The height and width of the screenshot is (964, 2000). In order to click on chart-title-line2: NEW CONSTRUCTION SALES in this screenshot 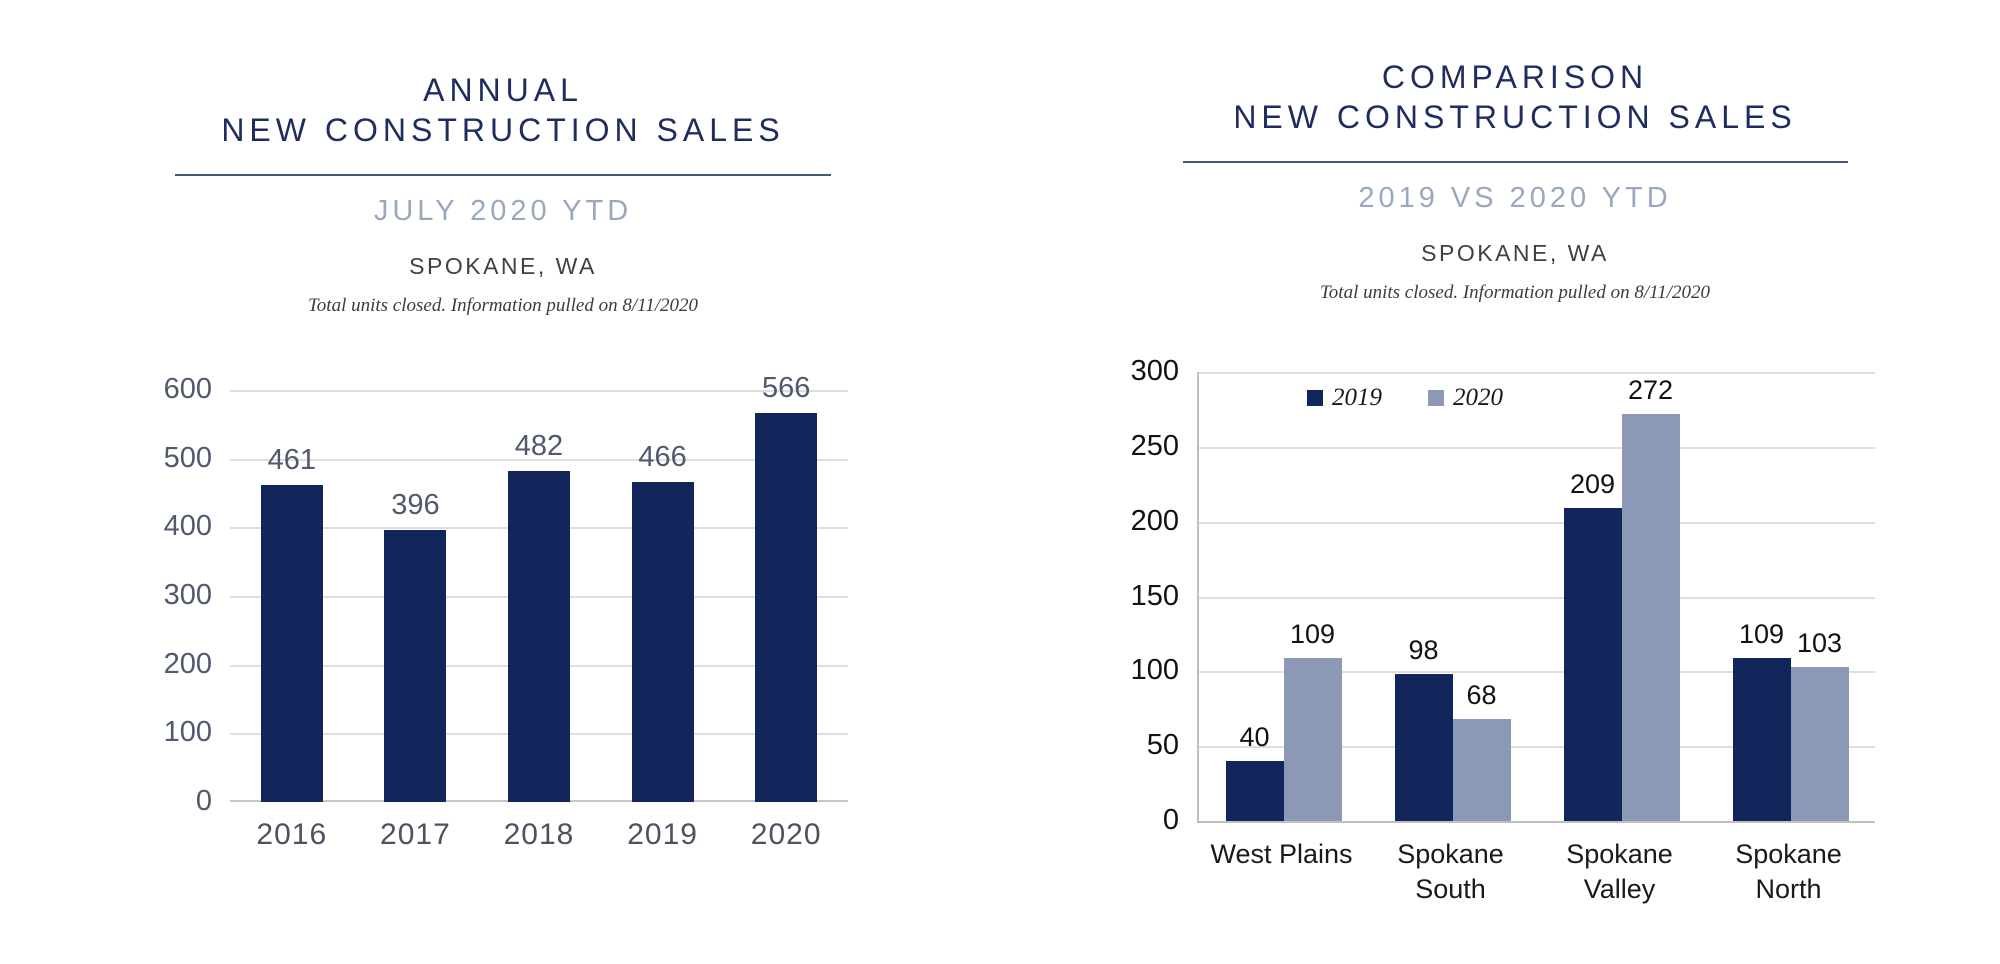, I will do `click(1515, 117)`.